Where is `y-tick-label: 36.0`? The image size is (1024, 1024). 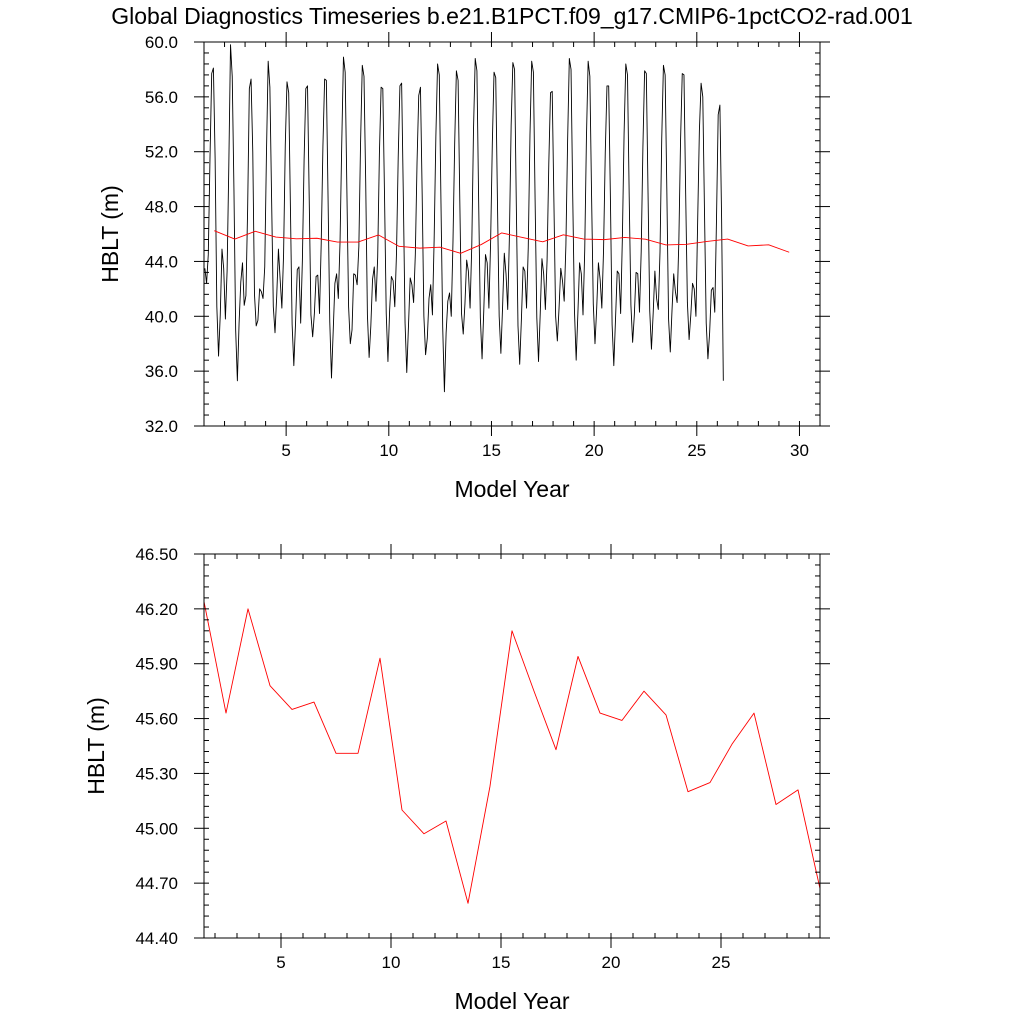 y-tick-label: 36.0 is located at coordinates (161, 371).